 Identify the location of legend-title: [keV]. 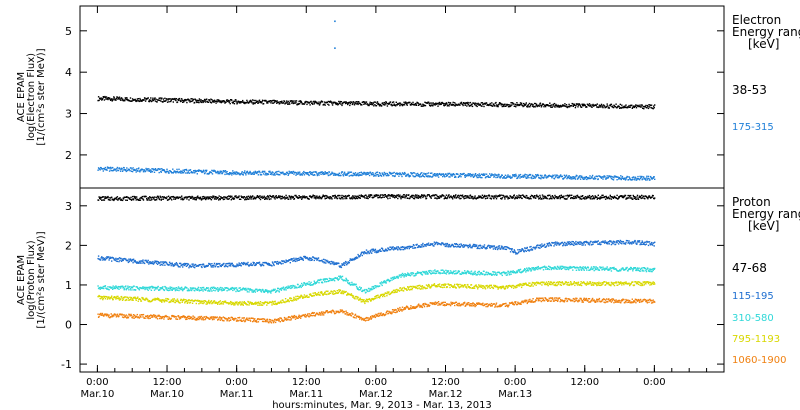
(763, 44).